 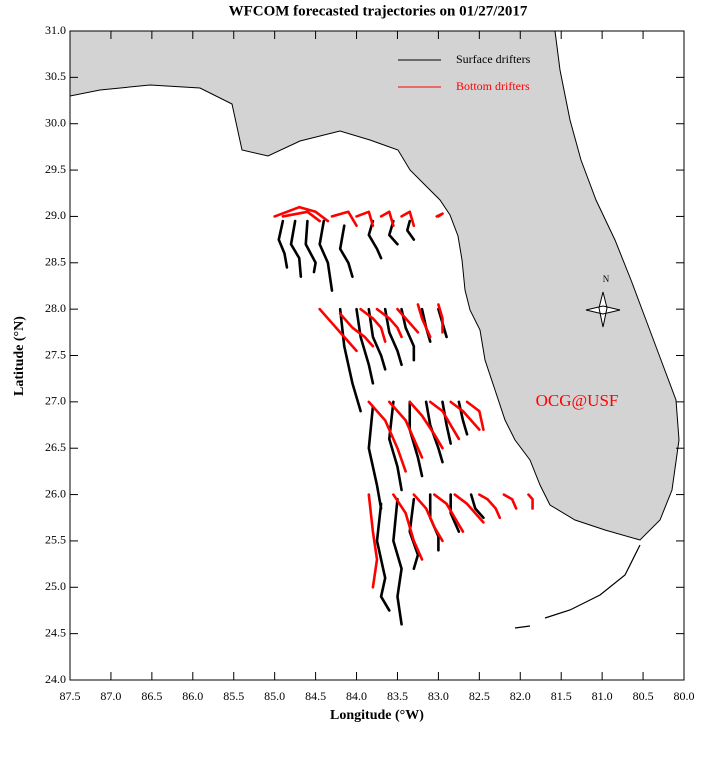 I want to click on y-tick-label: 24.5, so click(x=55, y=632).